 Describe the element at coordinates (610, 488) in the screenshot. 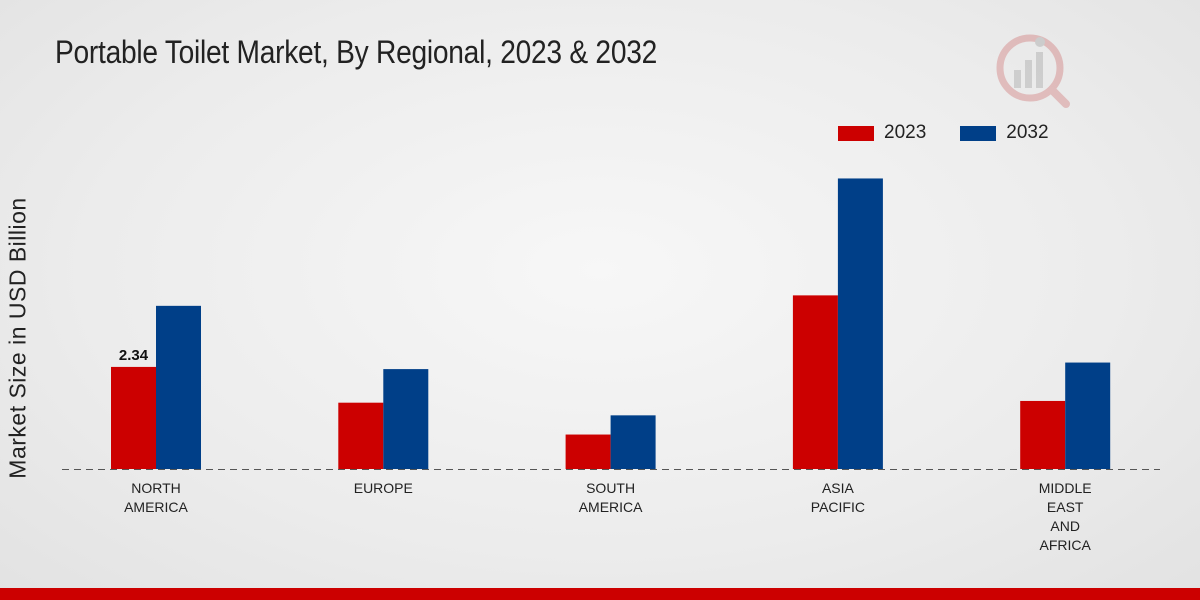

I see `x-tick-label-line: SOUTH` at that location.